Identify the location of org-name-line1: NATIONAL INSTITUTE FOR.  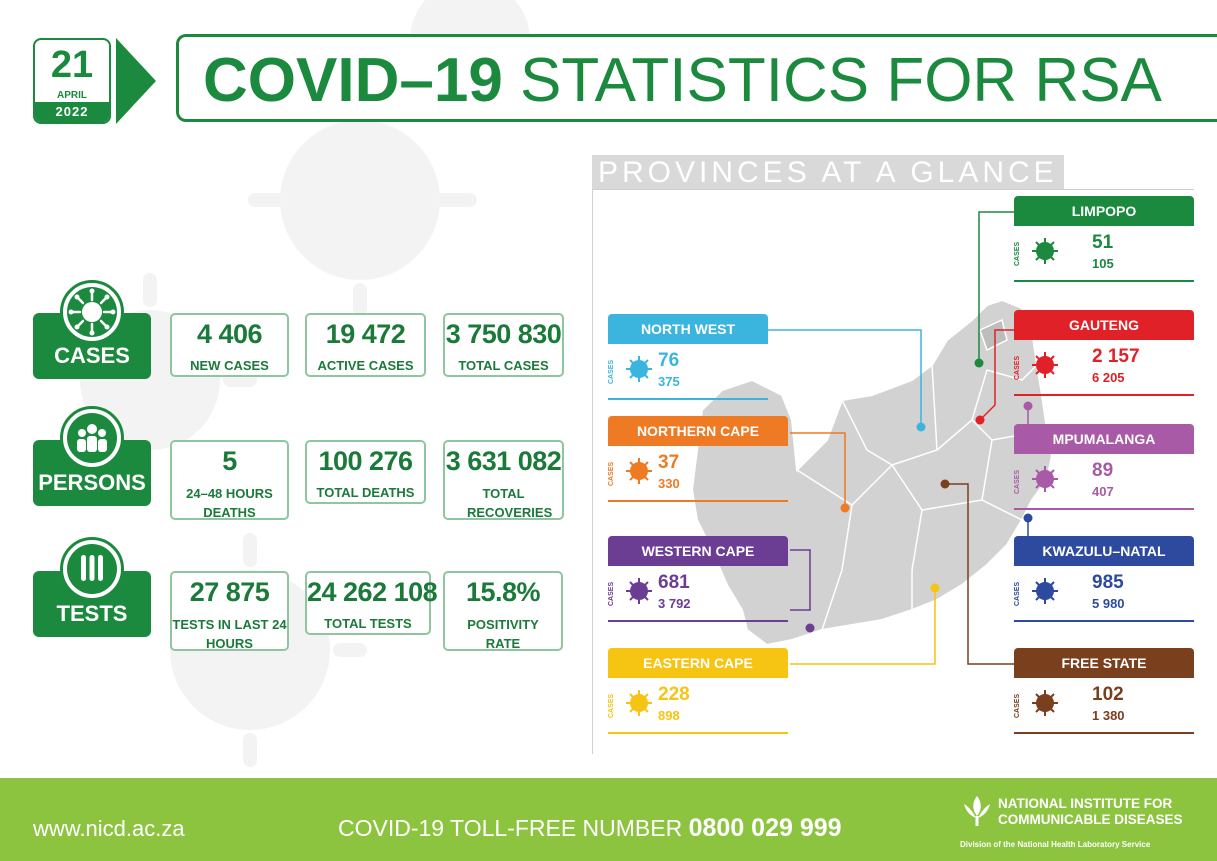
(1085, 803).